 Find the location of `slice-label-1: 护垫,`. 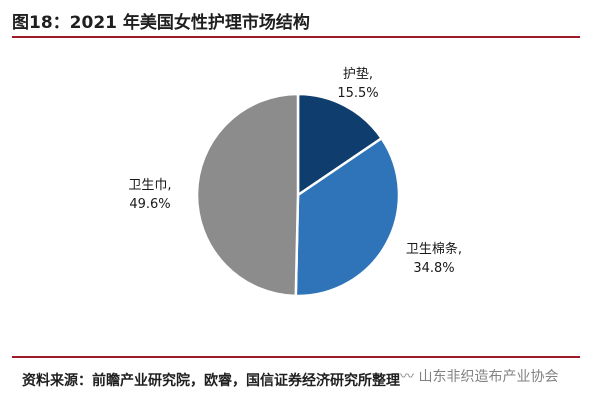

slice-label-1: 护垫, is located at coordinates (358, 74).